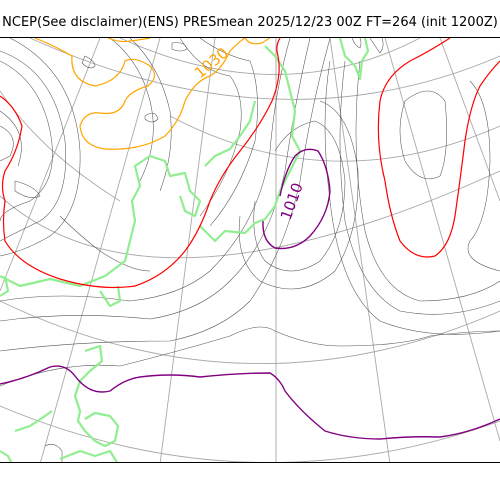 This screenshot has width=500, height=500. I want to click on contour-label-1030: 1030, so click(211, 63).